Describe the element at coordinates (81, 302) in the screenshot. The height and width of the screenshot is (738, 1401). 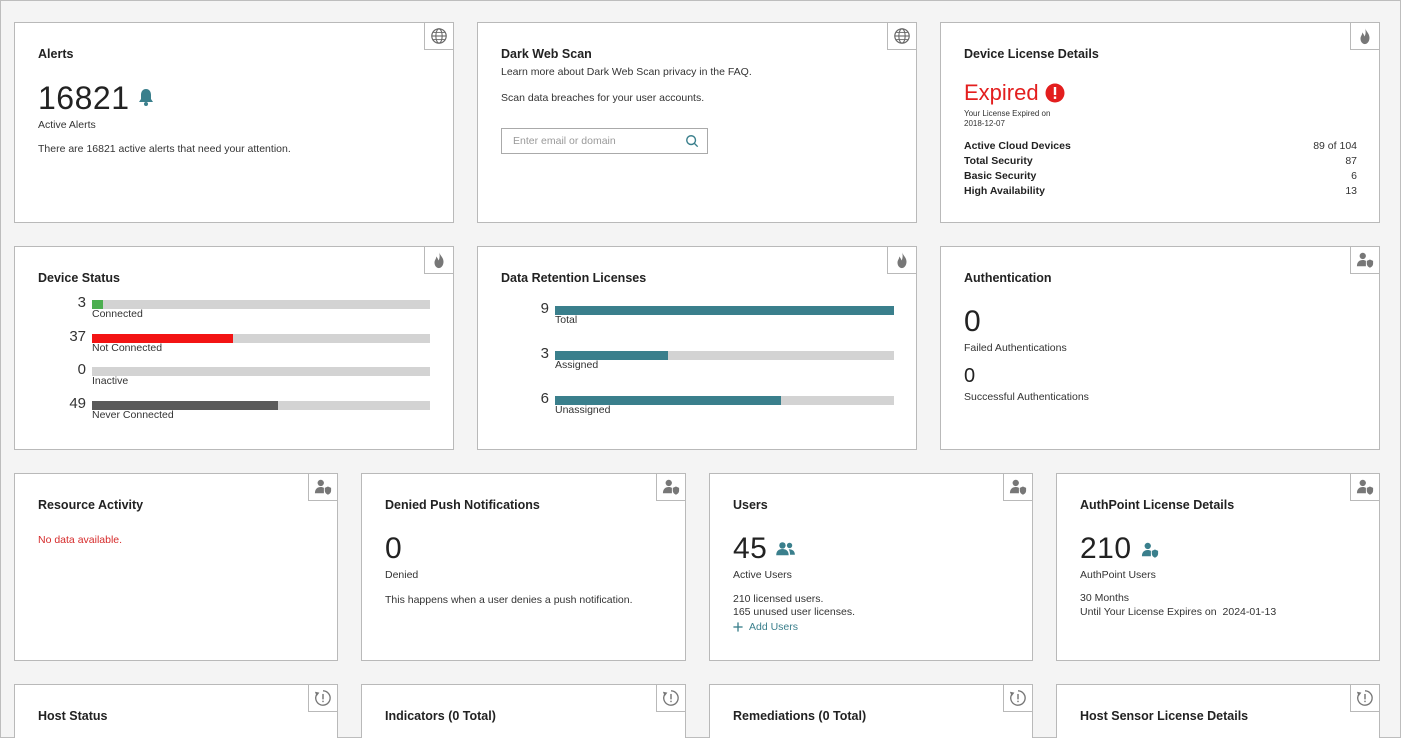
I see `bar-value: 3` at that location.